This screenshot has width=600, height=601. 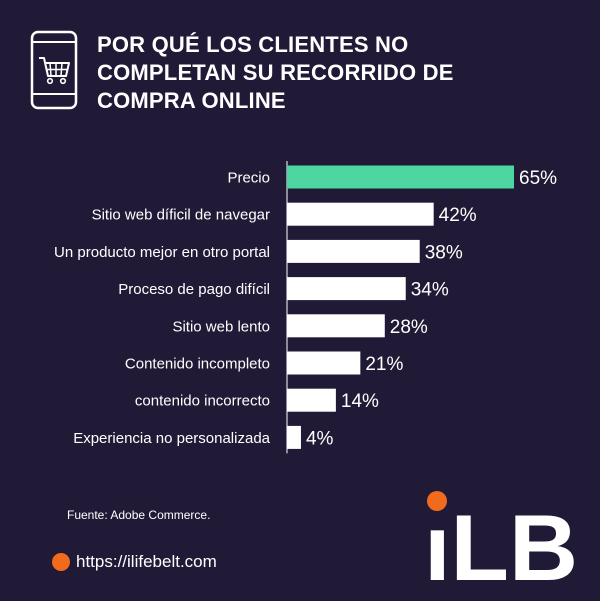 I want to click on value-label: 34%, so click(x=430, y=290).